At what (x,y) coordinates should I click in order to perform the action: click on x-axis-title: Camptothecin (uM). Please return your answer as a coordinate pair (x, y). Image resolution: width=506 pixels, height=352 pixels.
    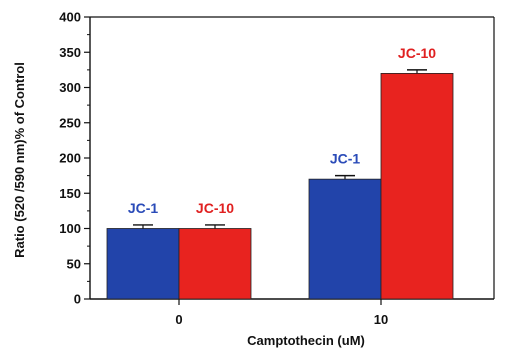
    Looking at the image, I should click on (306, 340).